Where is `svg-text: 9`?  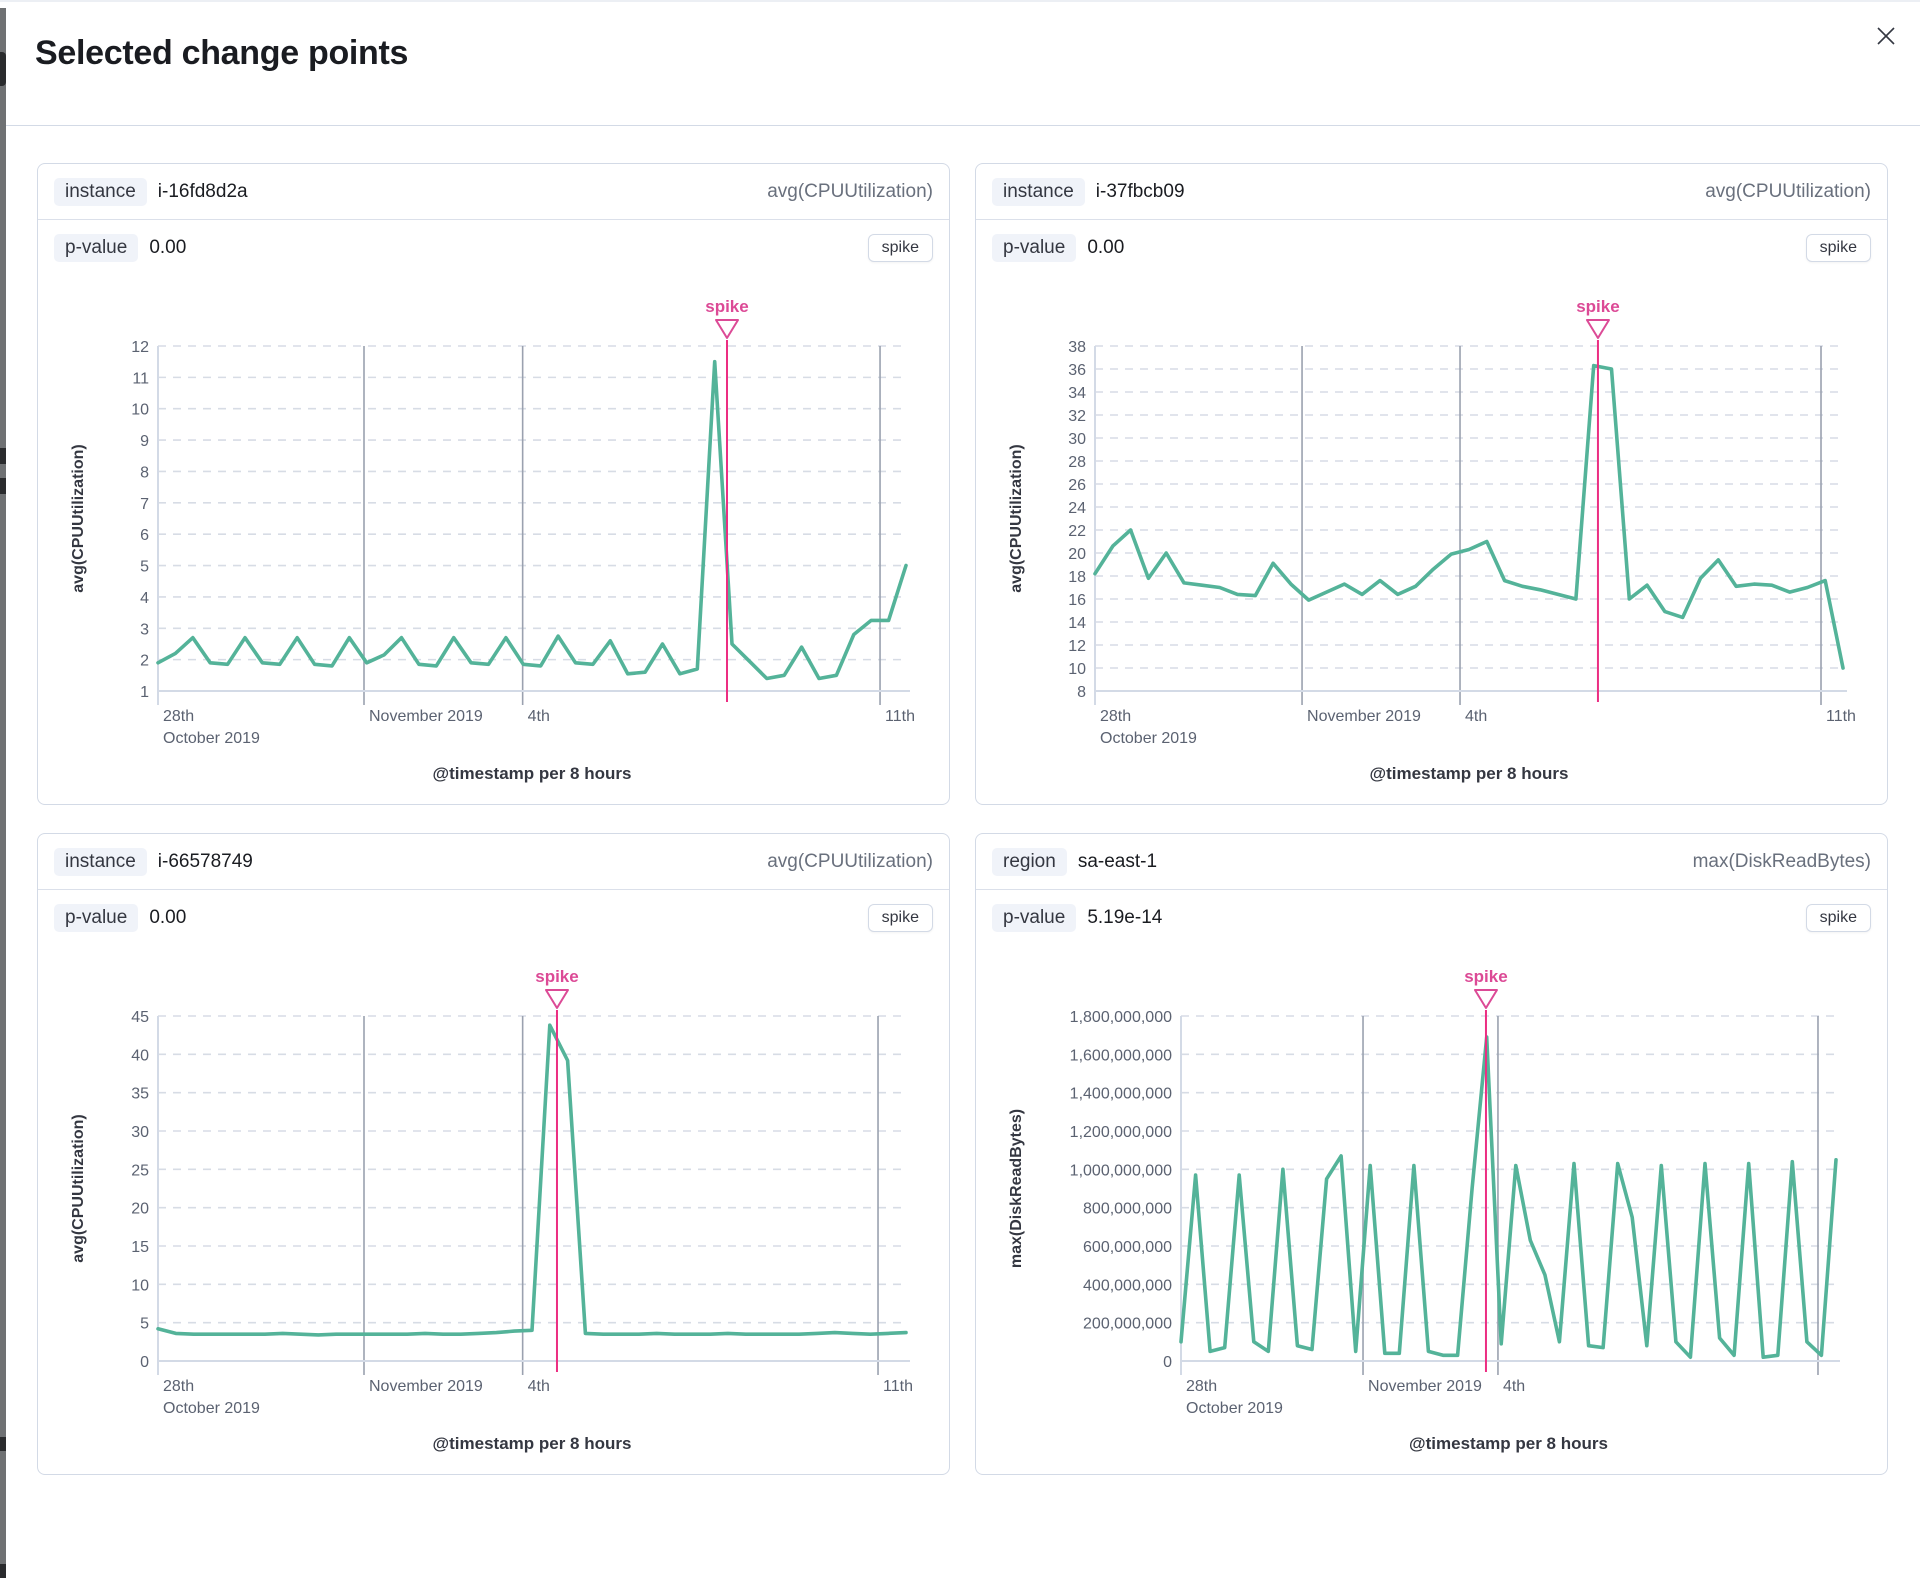 svg-text: 9 is located at coordinates (144, 441).